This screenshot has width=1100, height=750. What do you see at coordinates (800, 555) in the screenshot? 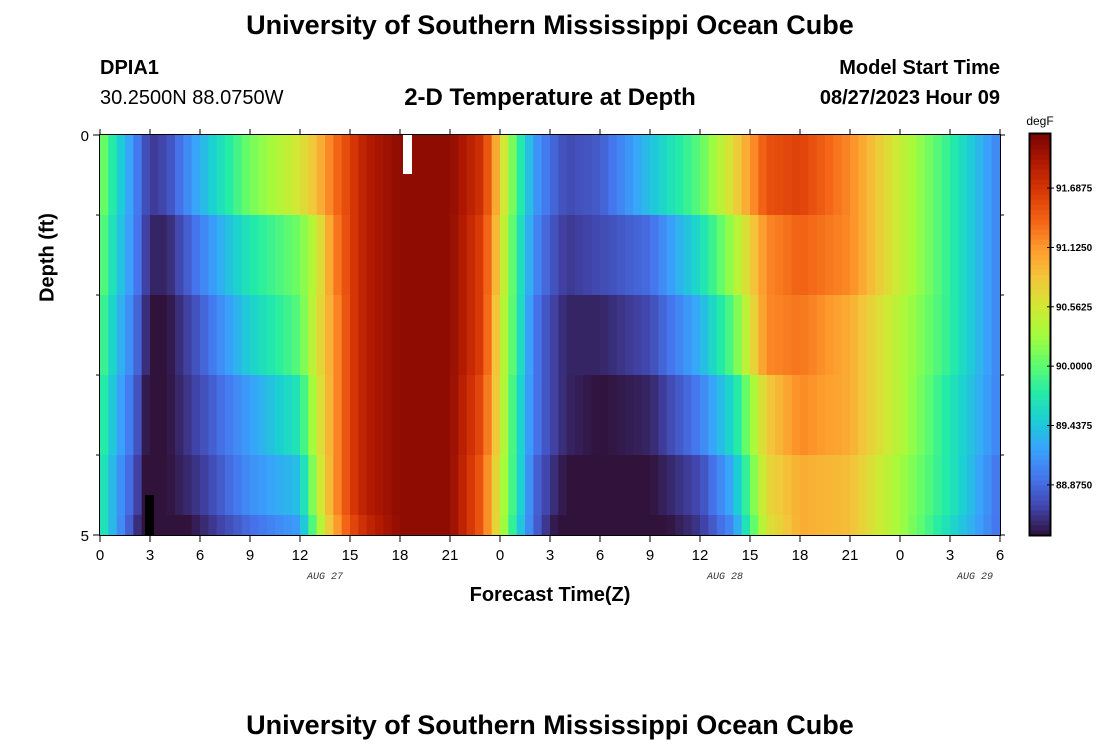
I see `x-tick-label: 18` at bounding box center [800, 555].